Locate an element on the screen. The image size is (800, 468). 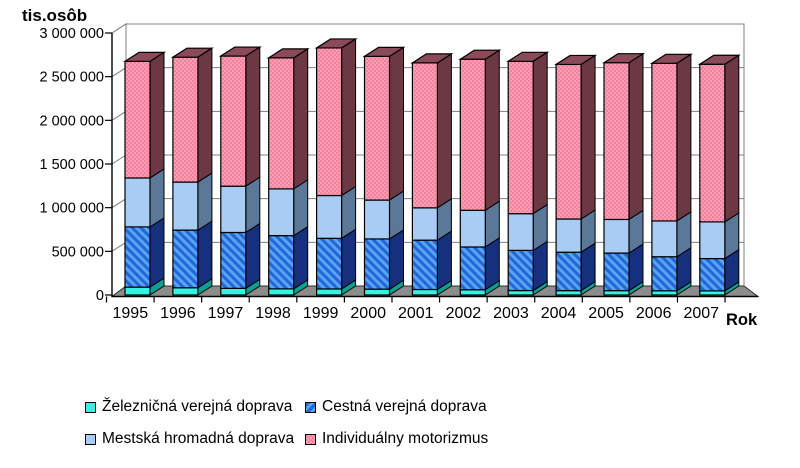
bar-1998-urban is located at coordinates (281, 212).